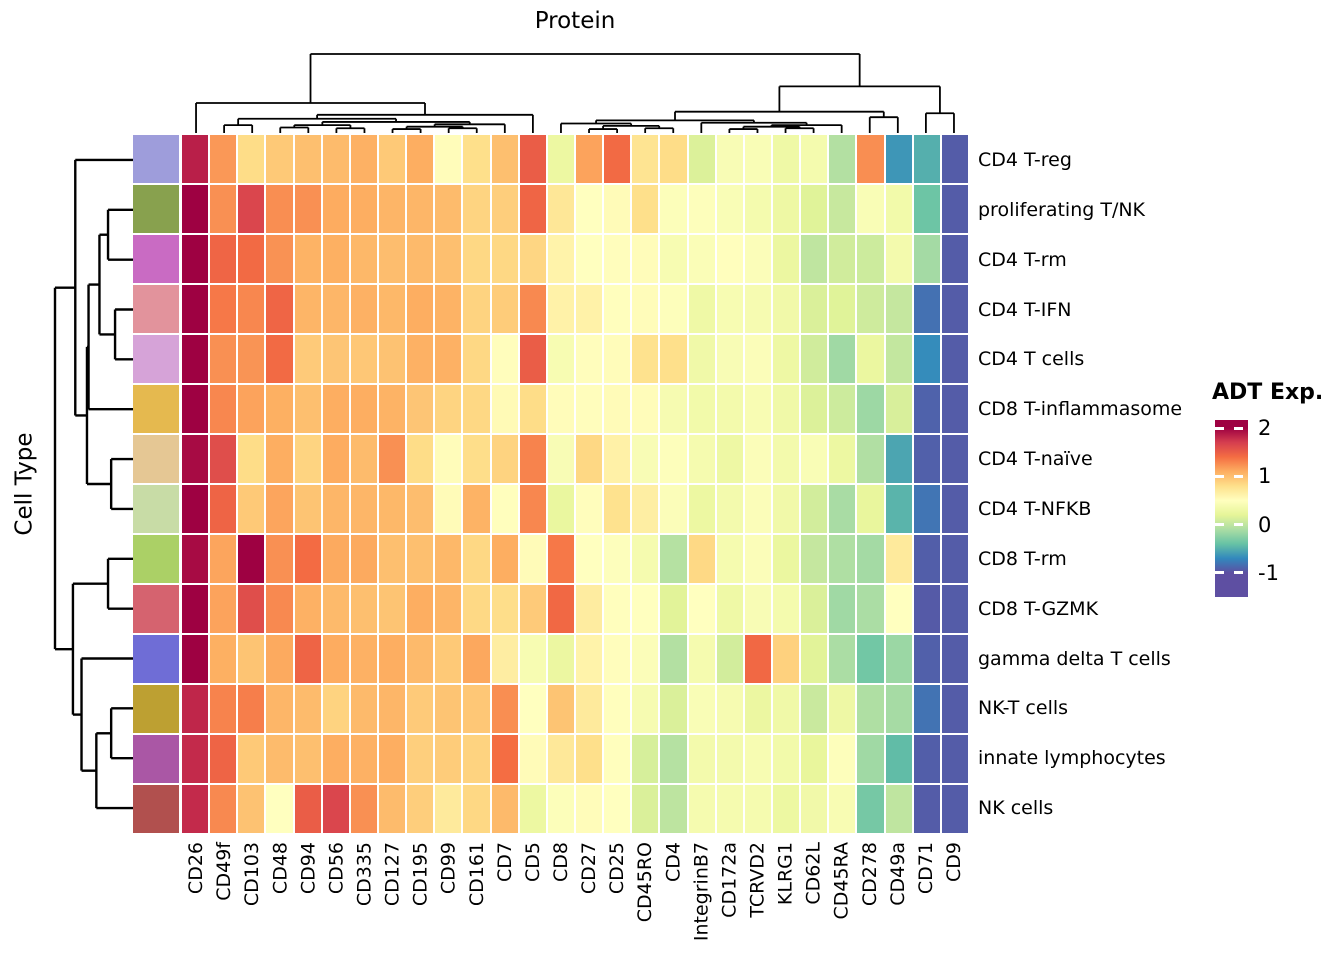 The image size is (1344, 960). I want to click on column-axis-title: Protein, so click(575, 21).